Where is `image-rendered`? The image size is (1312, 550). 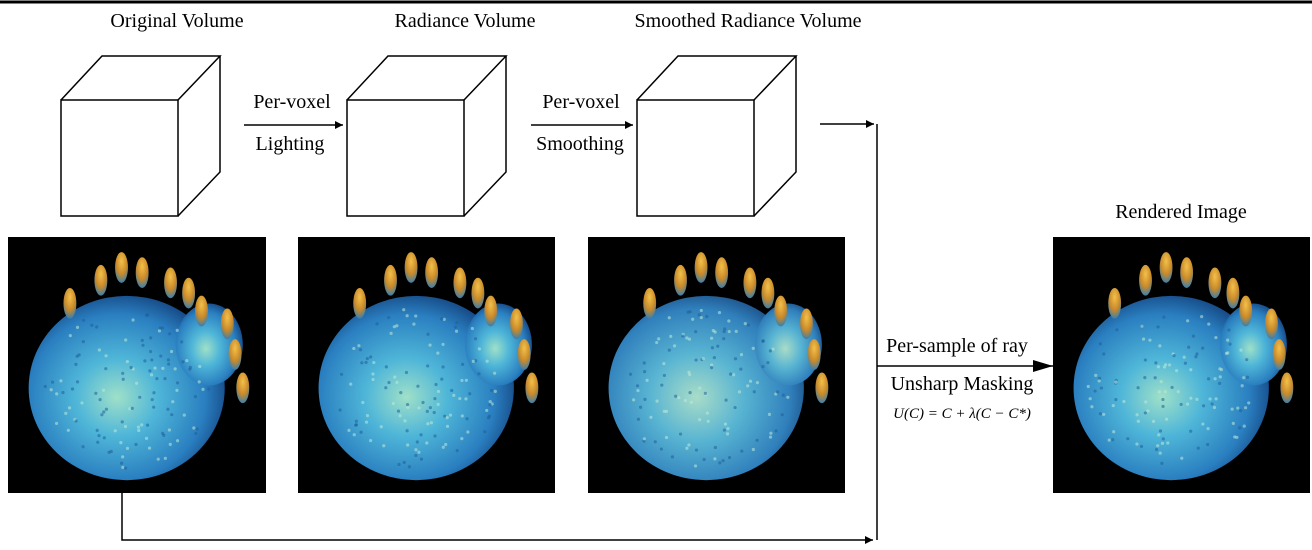 image-rendered is located at coordinates (1181, 365).